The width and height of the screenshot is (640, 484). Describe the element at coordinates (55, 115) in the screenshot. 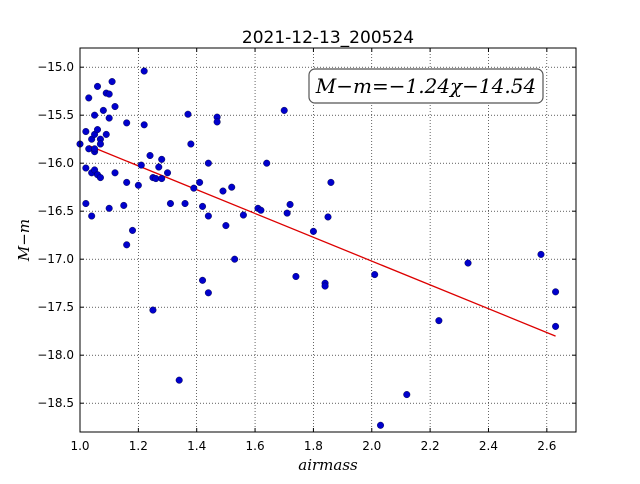

I see `y-tick-label: −15.5` at that location.